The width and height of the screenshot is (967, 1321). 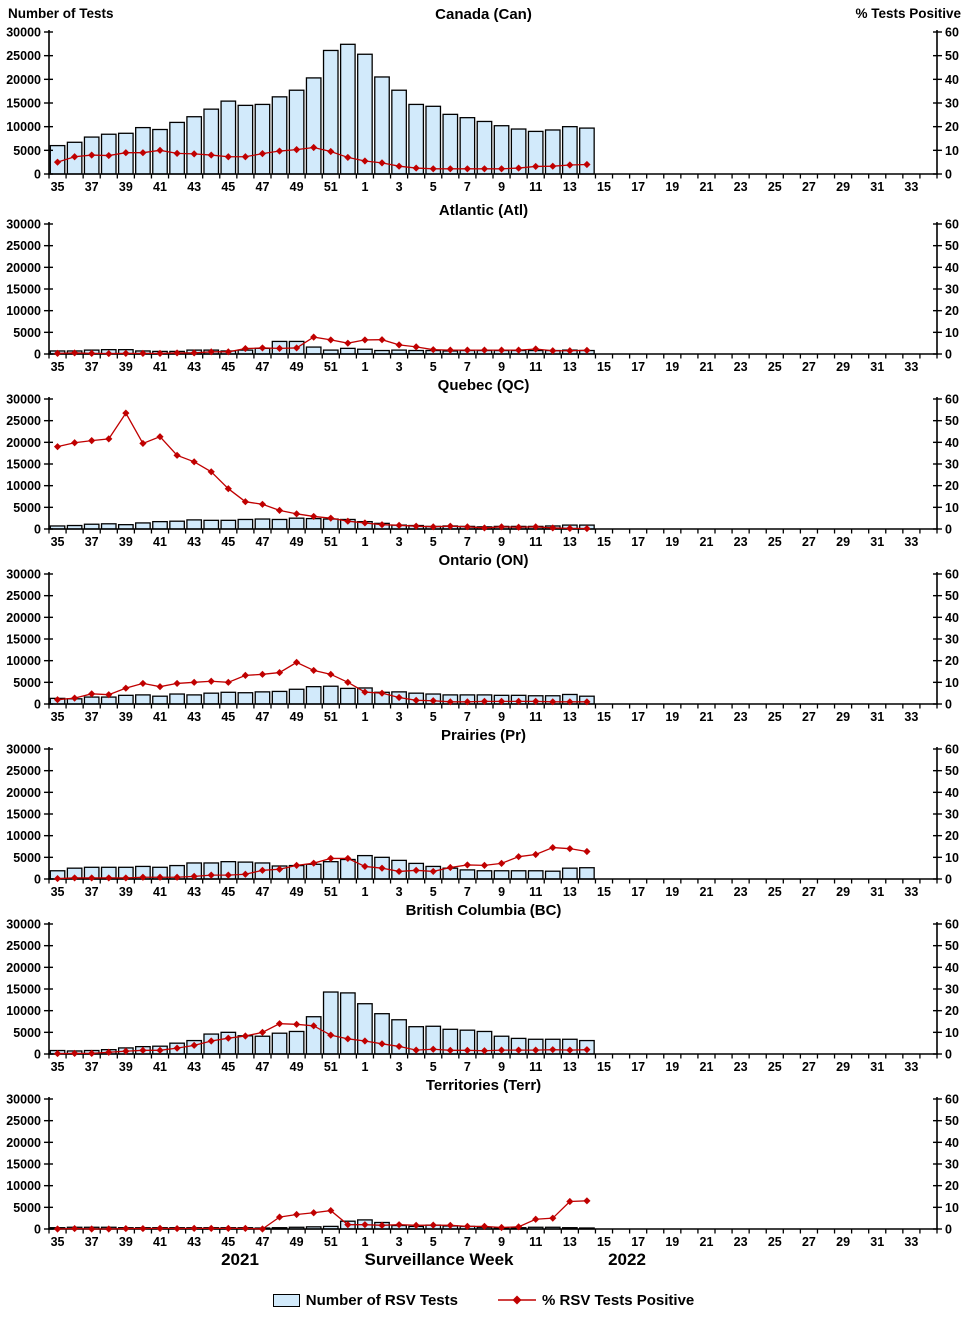 What do you see at coordinates (952, 1186) in the screenshot?
I see `right-tick-label: 20` at bounding box center [952, 1186].